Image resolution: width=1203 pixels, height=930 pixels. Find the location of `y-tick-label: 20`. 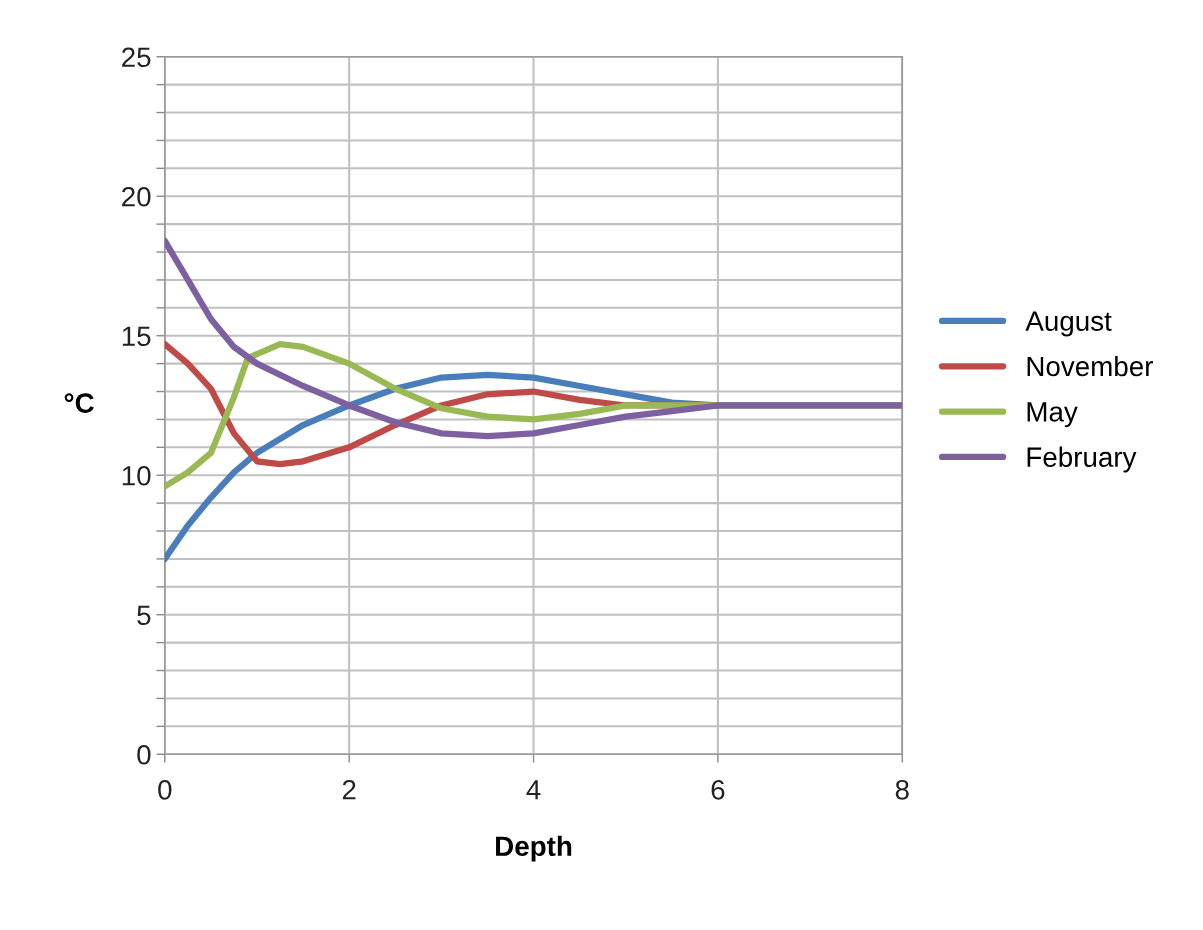

y-tick-label: 20 is located at coordinates (136, 196).